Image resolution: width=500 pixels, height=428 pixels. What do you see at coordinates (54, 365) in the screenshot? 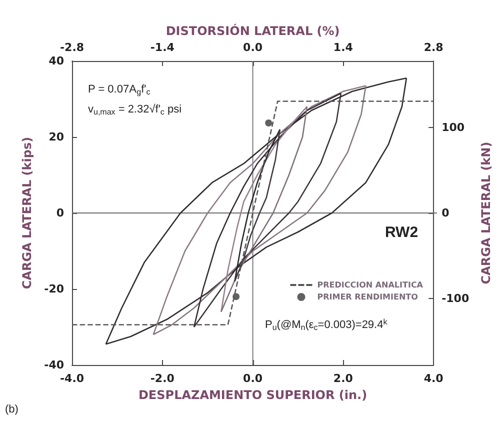
I see `y-tick-label: -40` at bounding box center [54, 365].